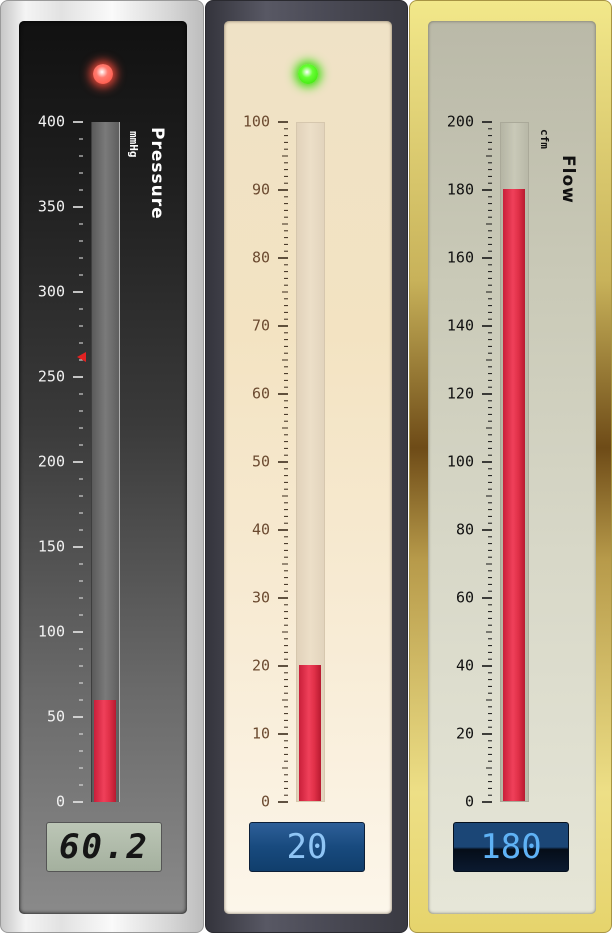  I want to click on pressure-lcd-display: 60.2, so click(104, 847).